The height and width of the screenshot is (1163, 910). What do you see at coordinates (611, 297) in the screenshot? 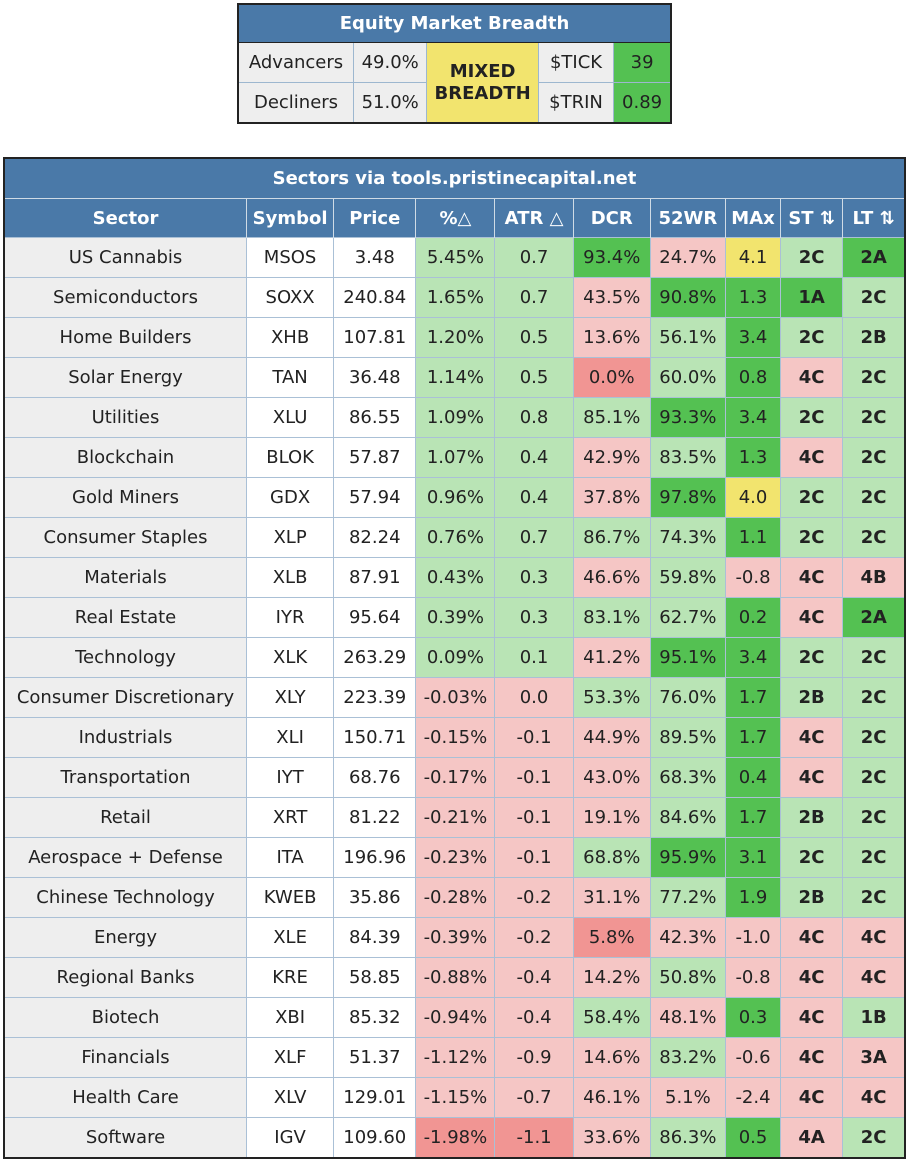
I see `cell-dcr: 43.5%` at bounding box center [611, 297].